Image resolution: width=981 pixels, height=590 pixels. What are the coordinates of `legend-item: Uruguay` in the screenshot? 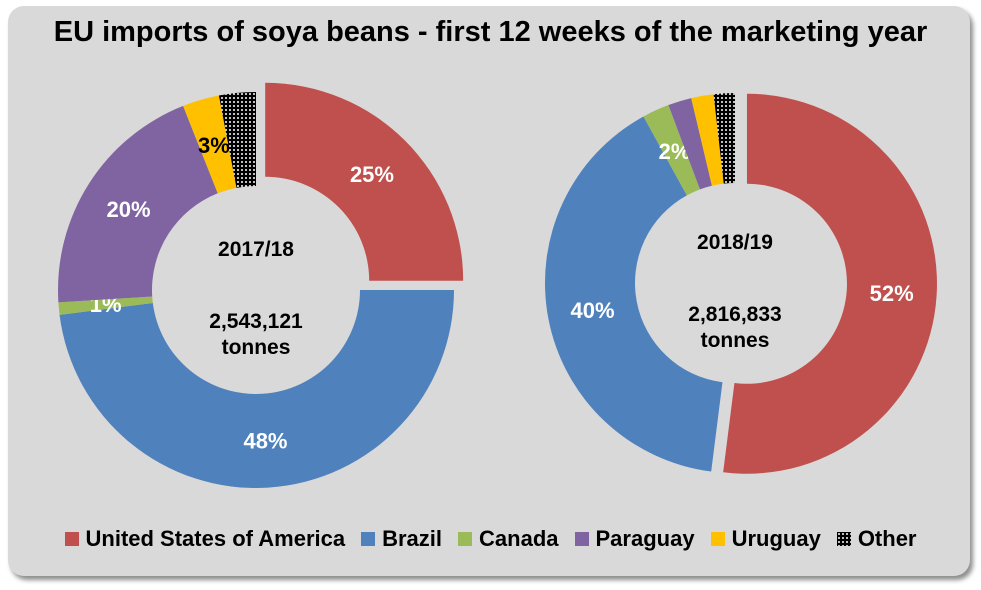 It's located at (765, 539).